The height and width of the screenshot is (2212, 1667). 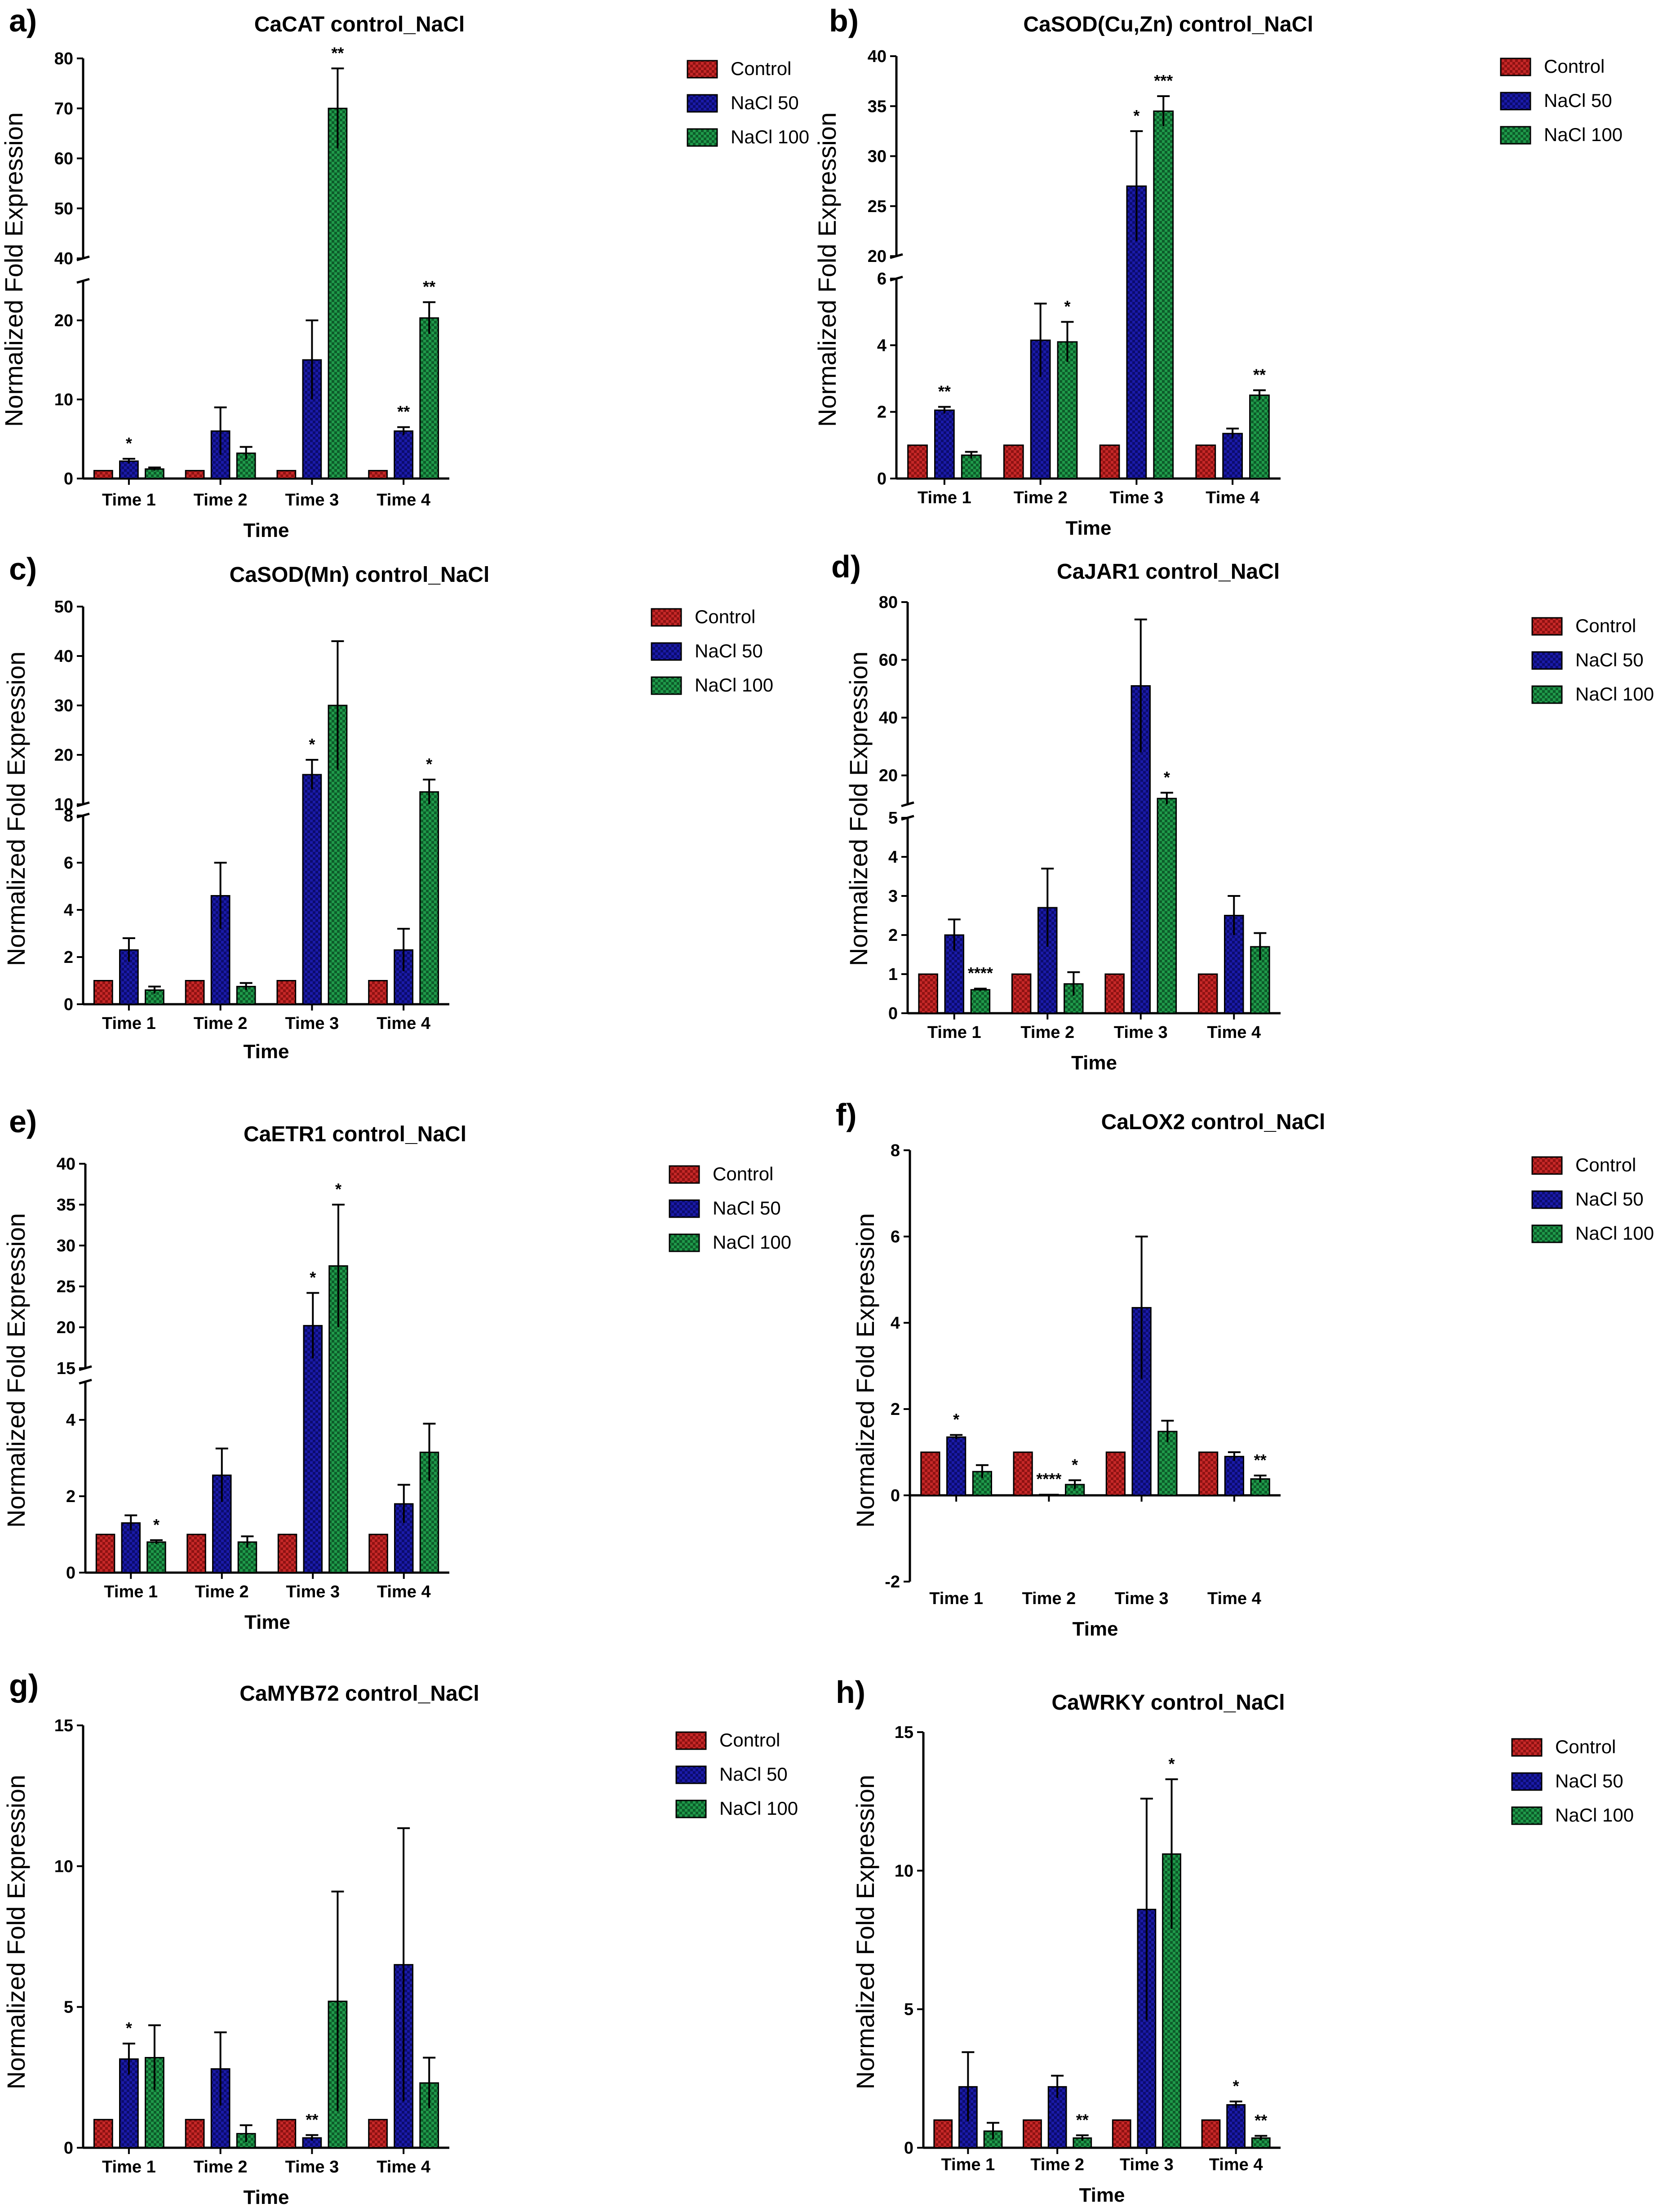 What do you see at coordinates (893, 974) in the screenshot?
I see `y-tick-label: 1` at bounding box center [893, 974].